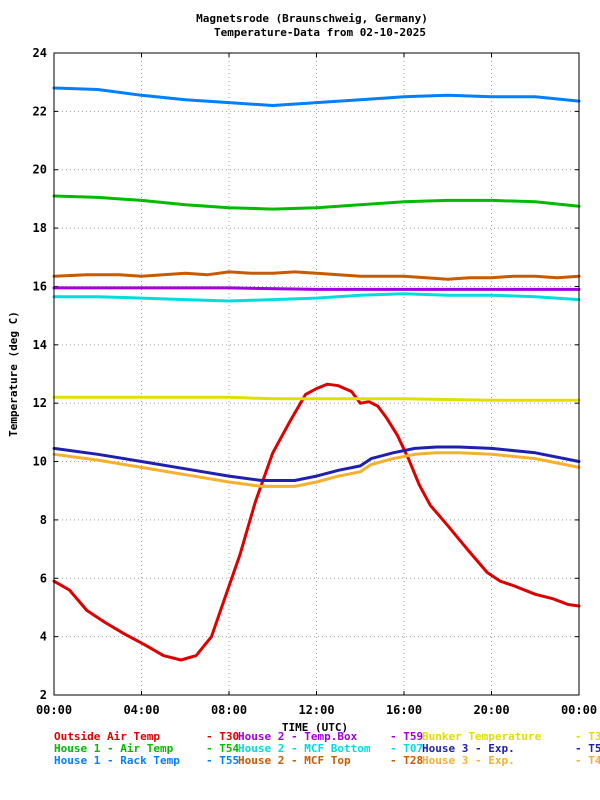 The height and width of the screenshot is (800, 600). I want to click on x-axis-label: TIME (UTC), so click(315, 727).